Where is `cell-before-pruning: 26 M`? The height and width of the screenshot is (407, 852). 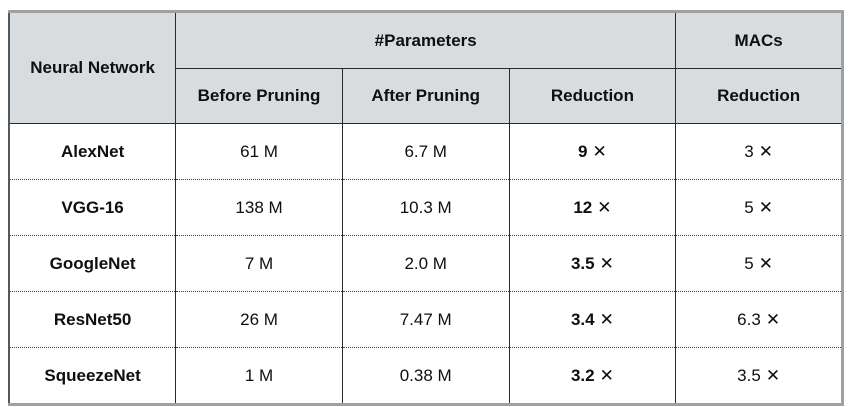
cell-before-pruning: 26 M is located at coordinates (259, 319).